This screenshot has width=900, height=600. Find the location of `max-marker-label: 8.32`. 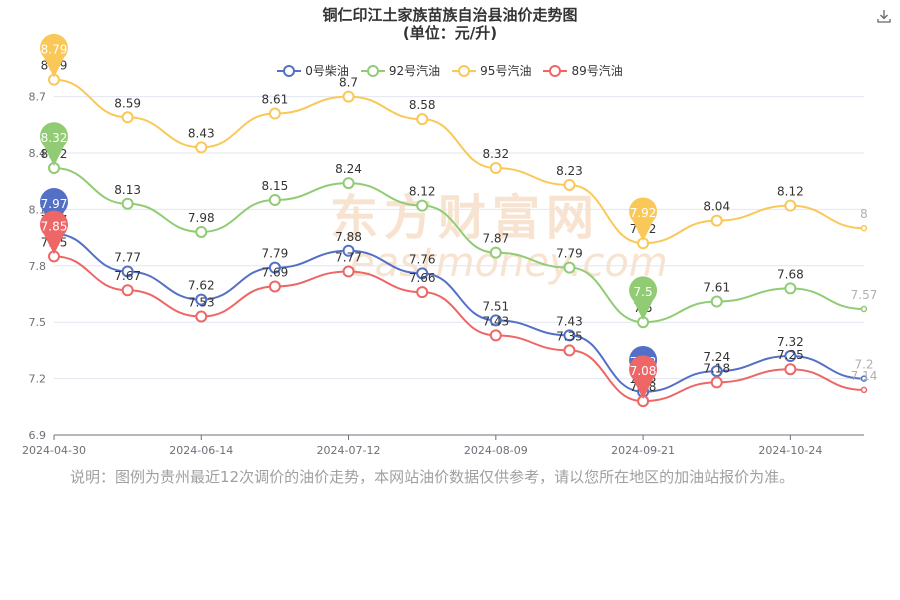

max-marker-label: 8.32 is located at coordinates (54, 138).